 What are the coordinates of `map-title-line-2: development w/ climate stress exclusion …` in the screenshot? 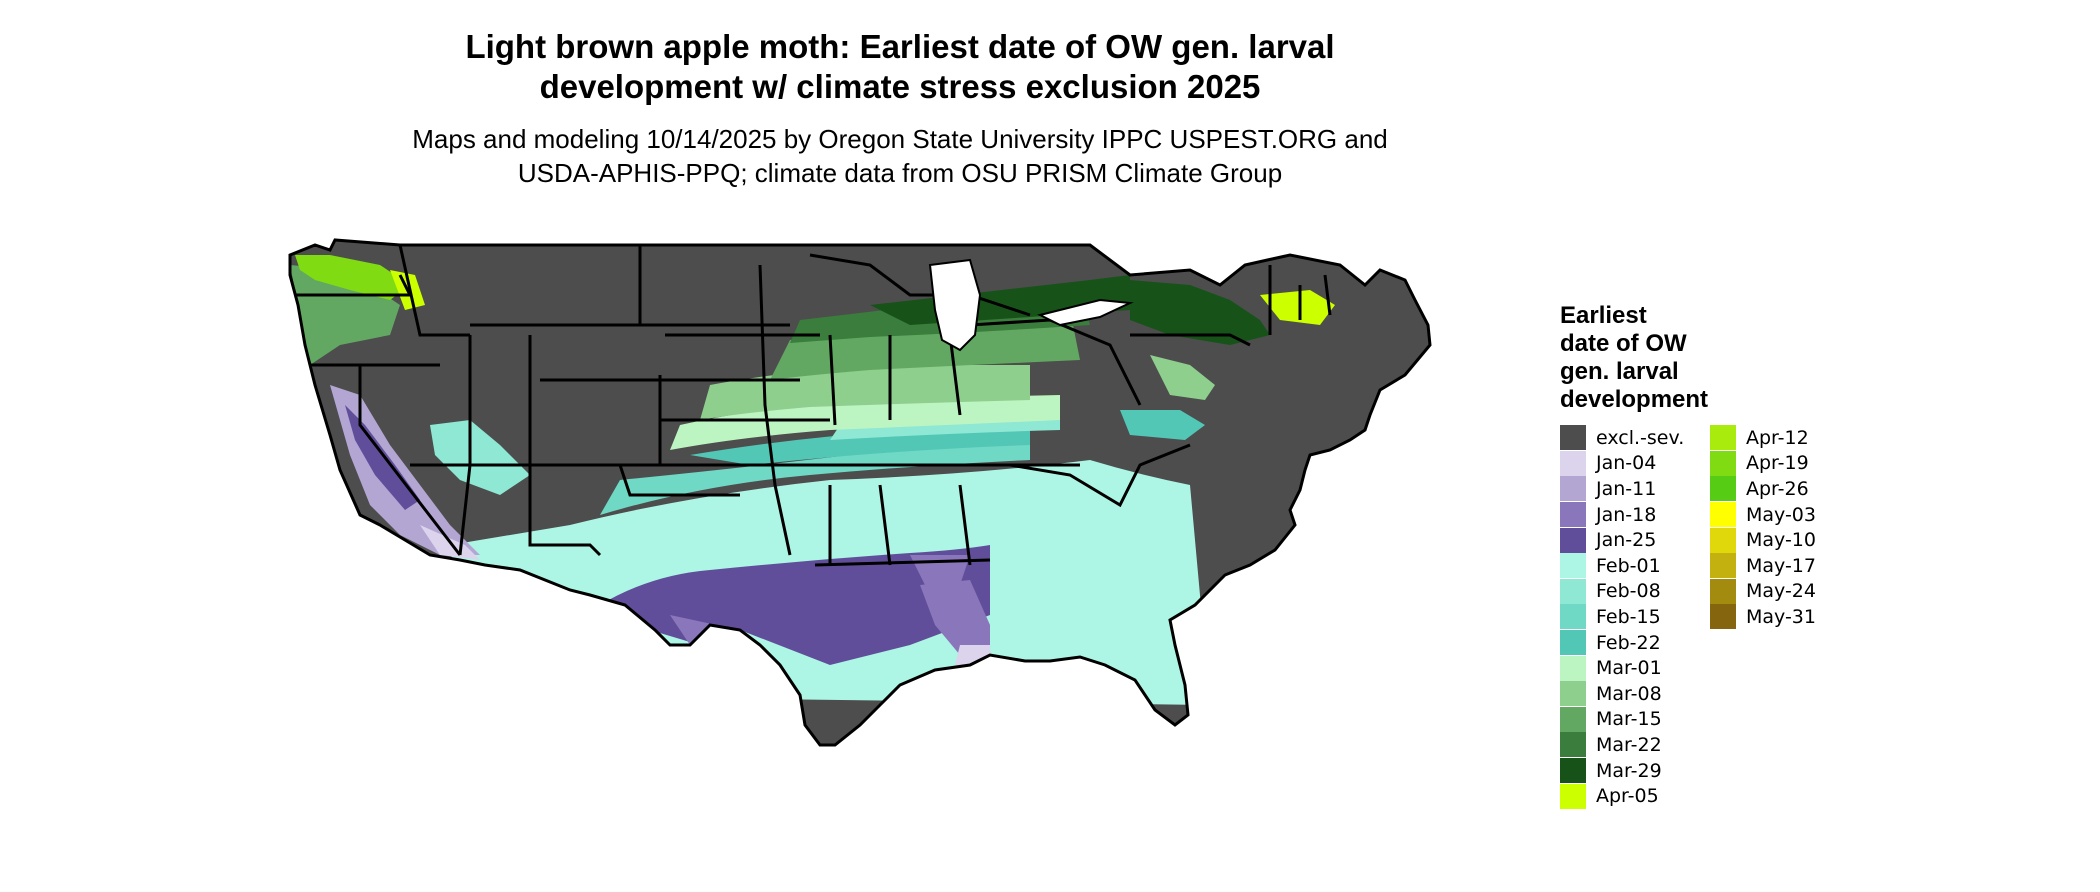 It's located at (900, 86).